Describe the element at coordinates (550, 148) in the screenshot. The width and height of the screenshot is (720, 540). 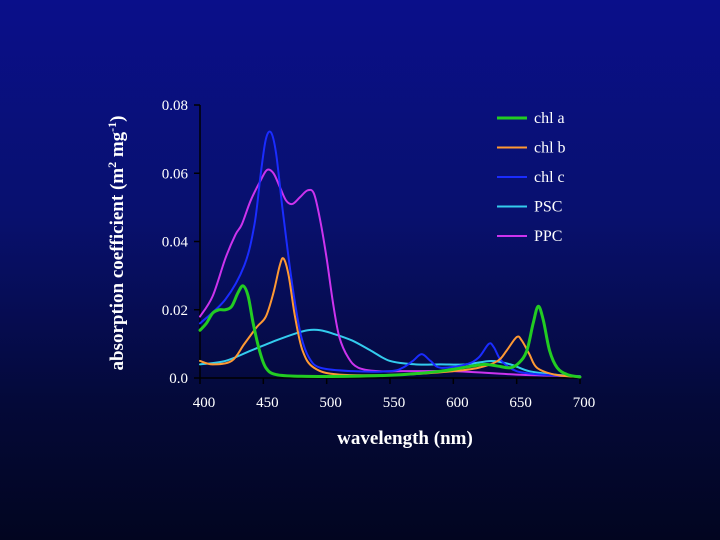
I see `legend-label-chl-b: chl b` at that location.